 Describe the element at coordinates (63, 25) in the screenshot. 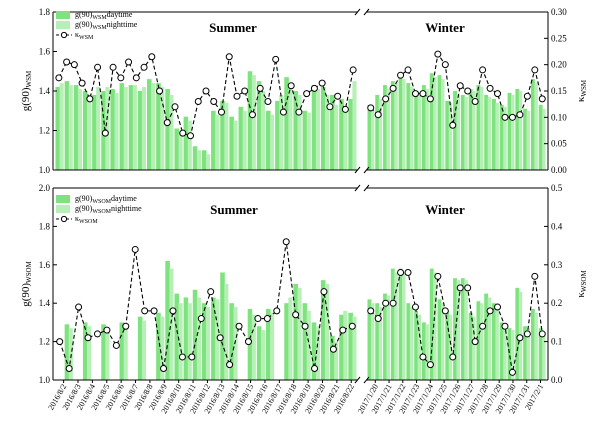

I see `legend-swatch-night` at that location.